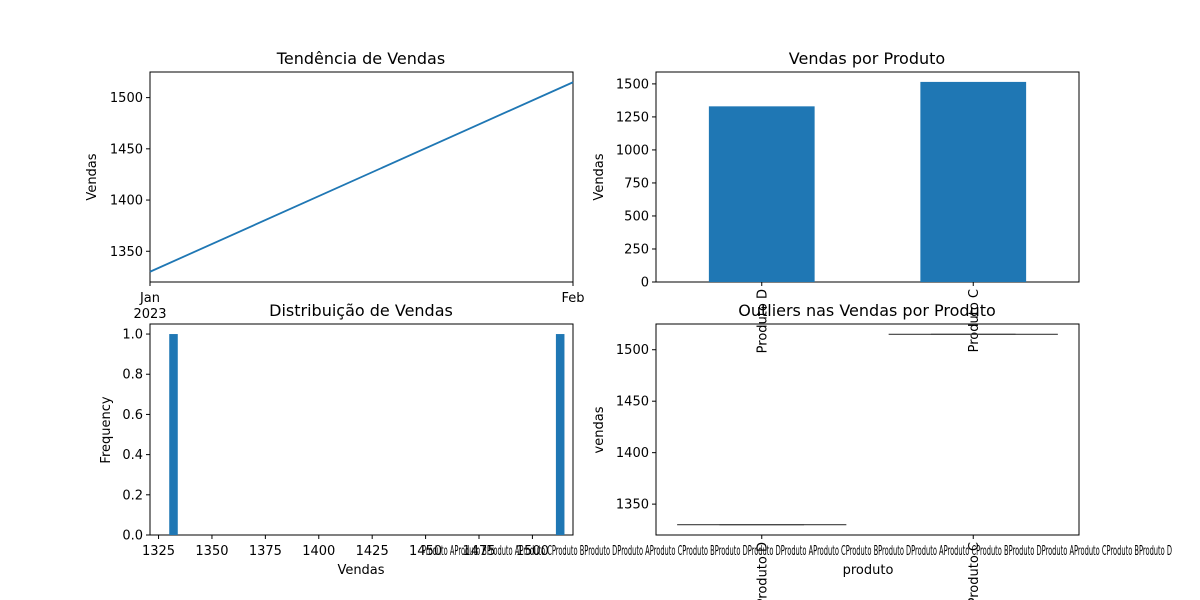 The width and height of the screenshot is (1200, 600). What do you see at coordinates (532, 551) in the screenshot?
I see `x-tick-label: 1500` at bounding box center [532, 551].